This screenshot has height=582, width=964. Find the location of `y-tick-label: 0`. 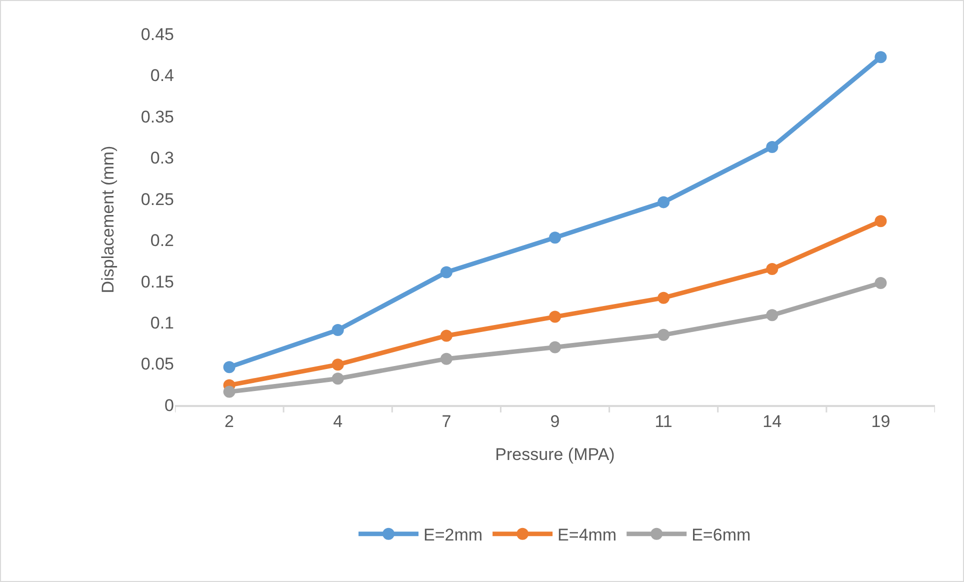

y-tick-label: 0 is located at coordinates (169, 405).